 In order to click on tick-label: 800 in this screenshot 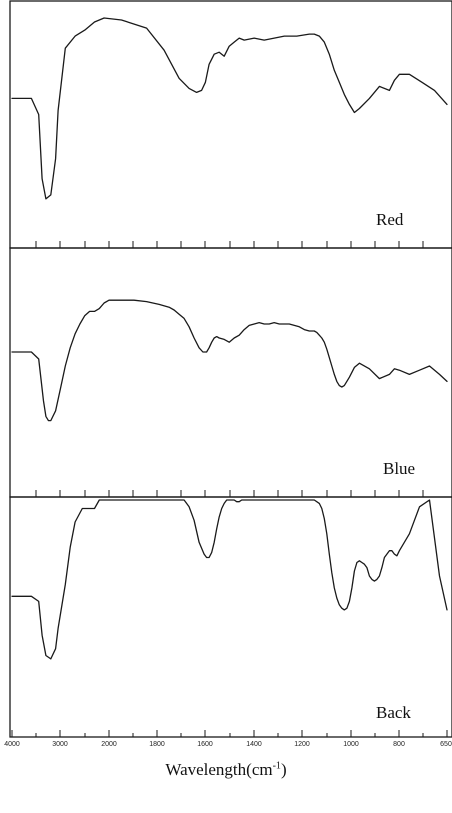, I will do `click(399, 744)`.